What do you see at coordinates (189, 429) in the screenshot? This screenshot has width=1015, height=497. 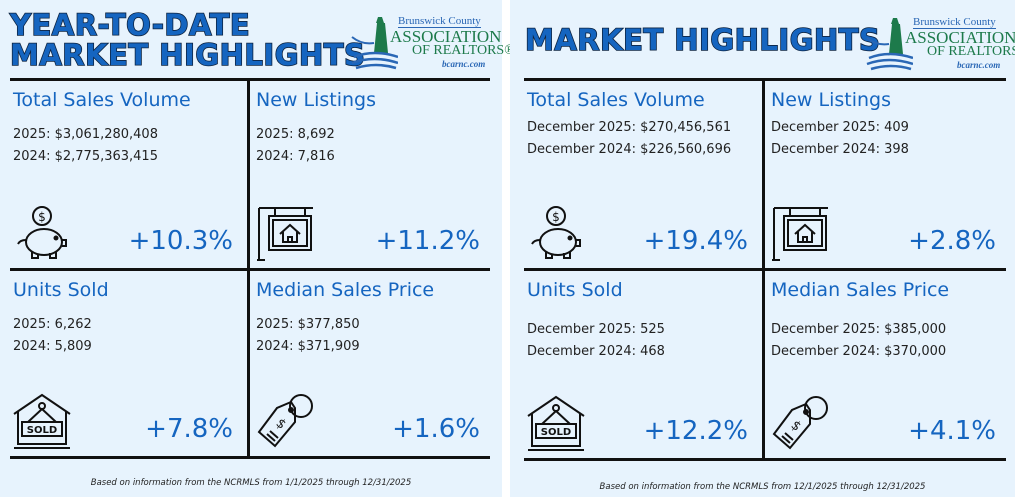 I see `stat-change: +7.8%` at bounding box center [189, 429].